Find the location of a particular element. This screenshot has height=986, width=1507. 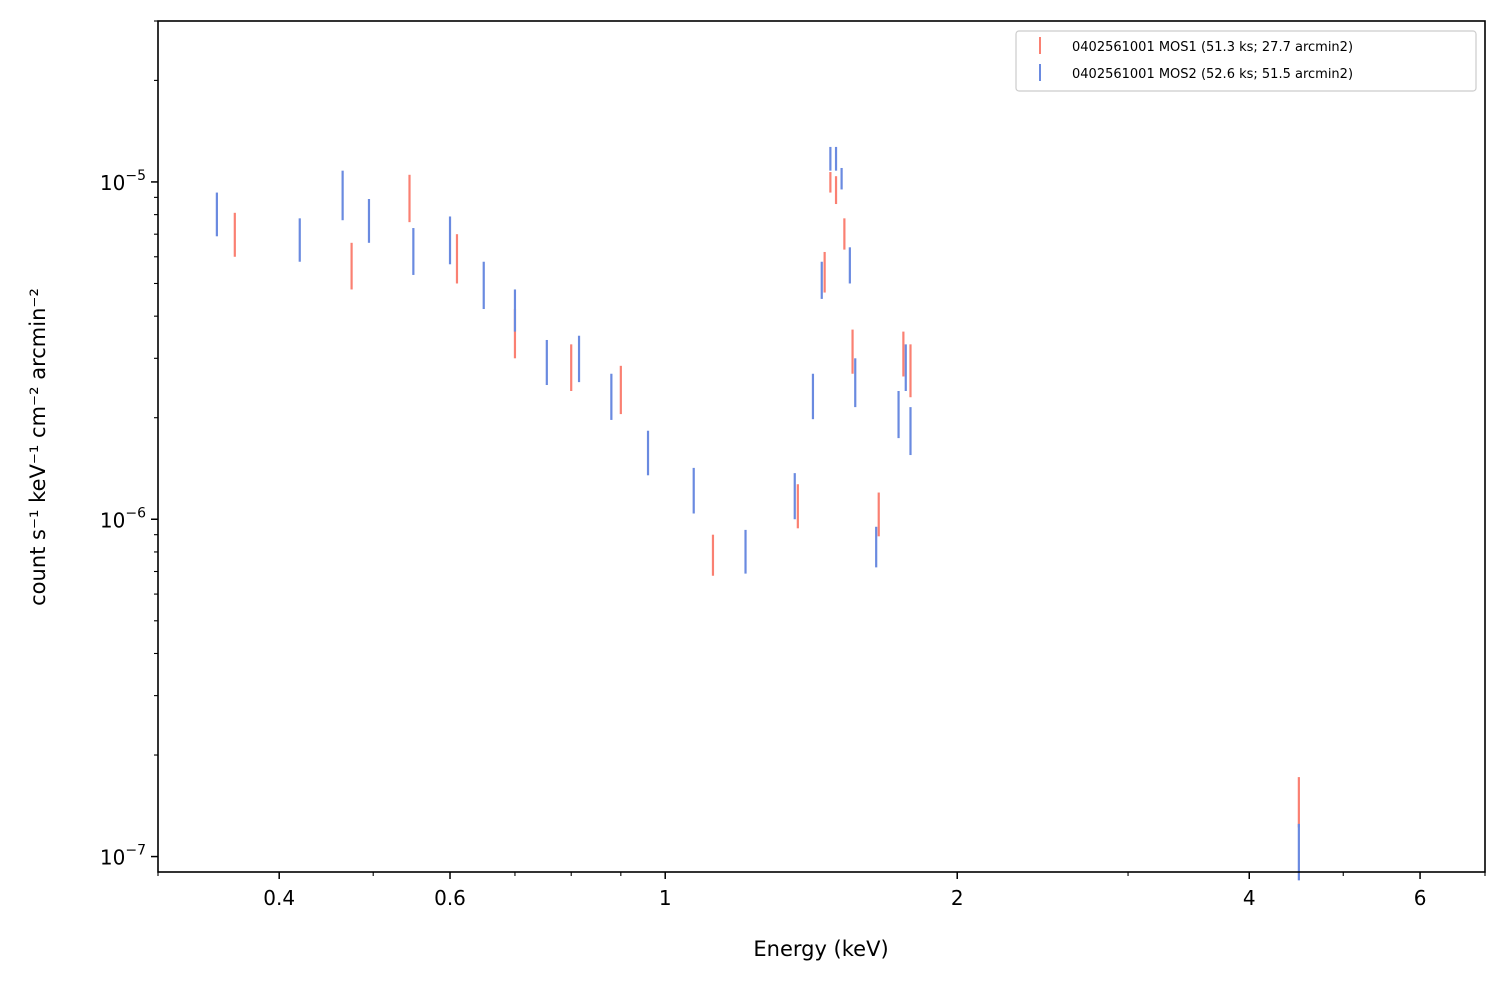

y-axis: 10⁻⁷ 10⁻⁶ 10⁻⁵ is located at coordinates (129, 445).